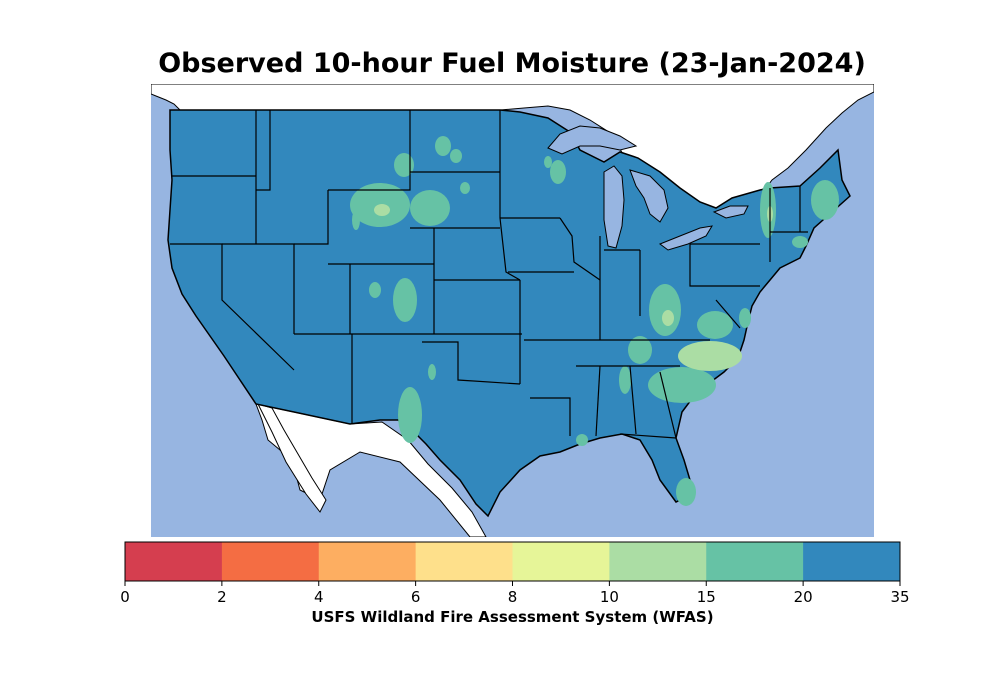 This screenshot has height=700, width=1000. I want to click on lake-erie, so click(685, 238).